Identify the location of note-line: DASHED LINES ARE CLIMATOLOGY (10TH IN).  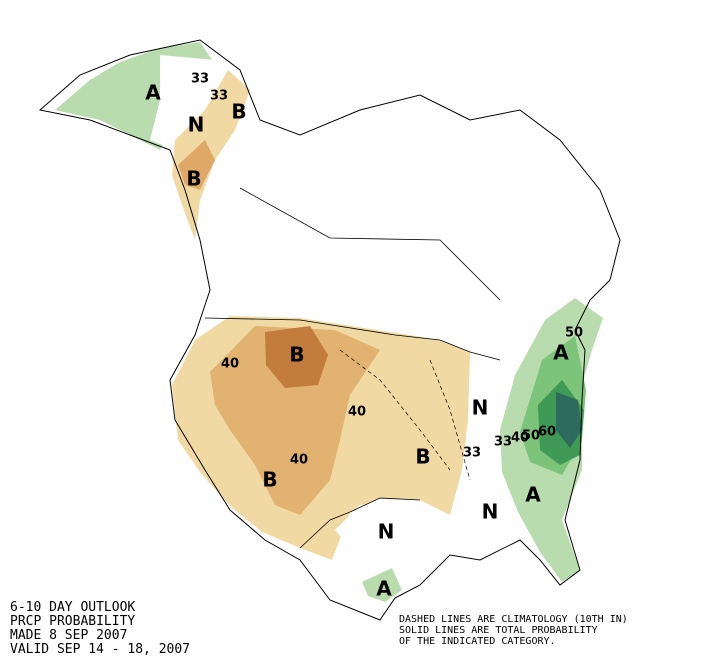
(513, 619).